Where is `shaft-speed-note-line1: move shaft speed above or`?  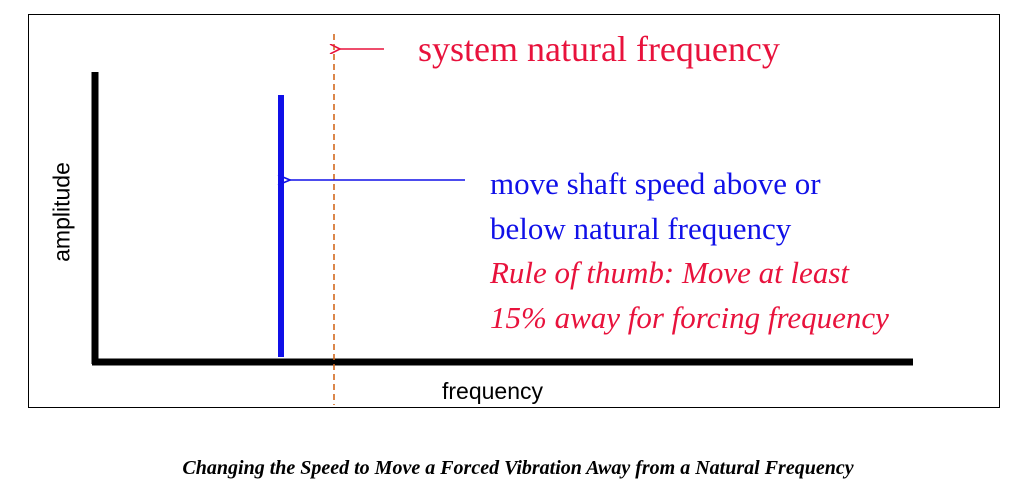 shaft-speed-note-line1: move shaft speed above or is located at coordinates (655, 183).